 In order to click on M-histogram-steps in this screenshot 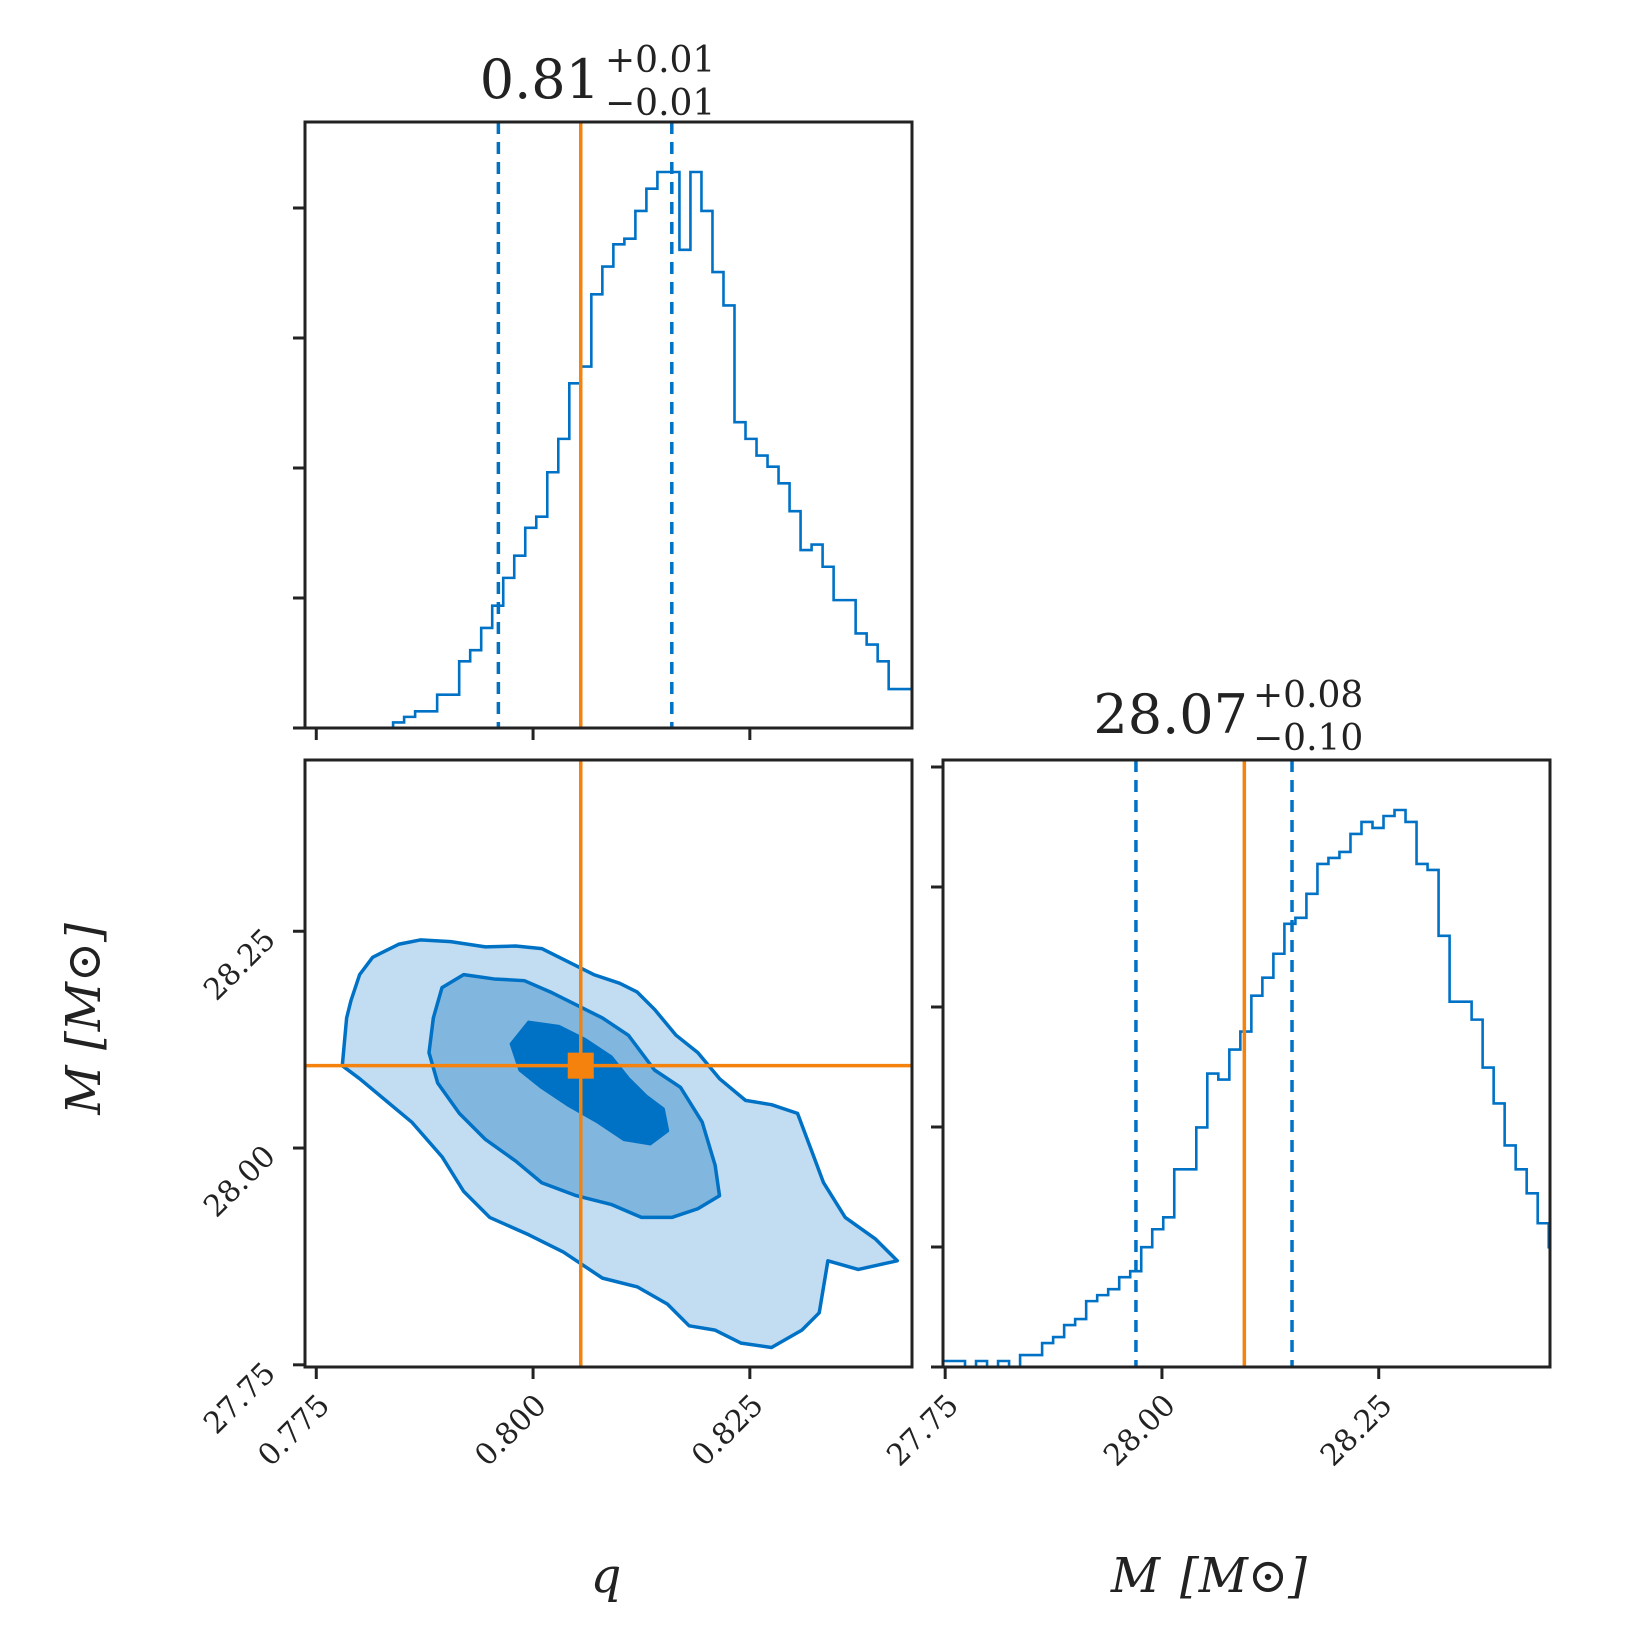, I will do `click(1246, 1088)`.